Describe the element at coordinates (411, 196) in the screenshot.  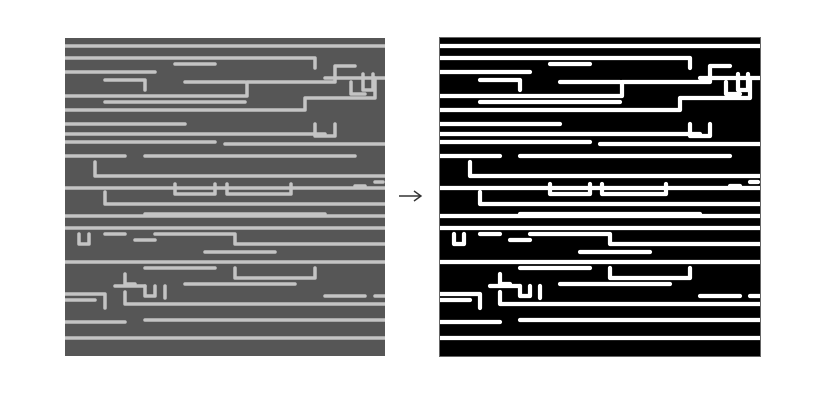
I see `right-arrow-icon` at that location.